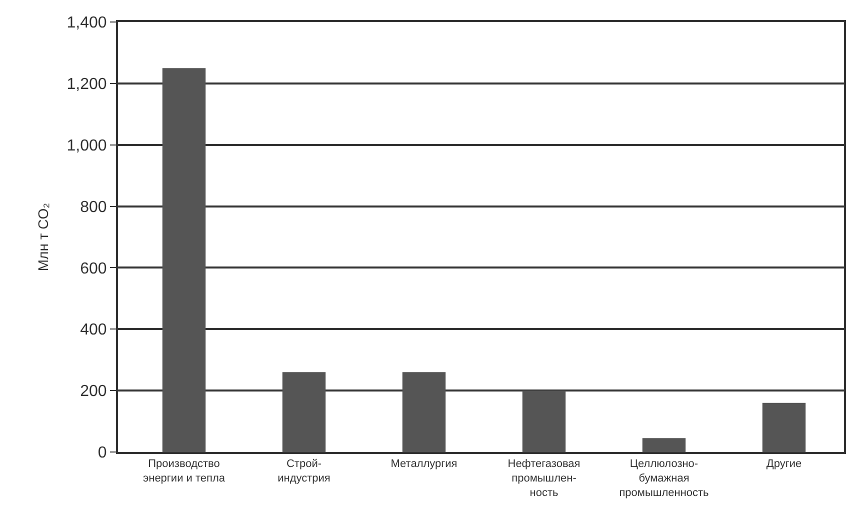 The width and height of the screenshot is (854, 530). Describe the element at coordinates (304, 471) in the screenshot. I see `x-tick-label: Строй- индустрия` at that location.